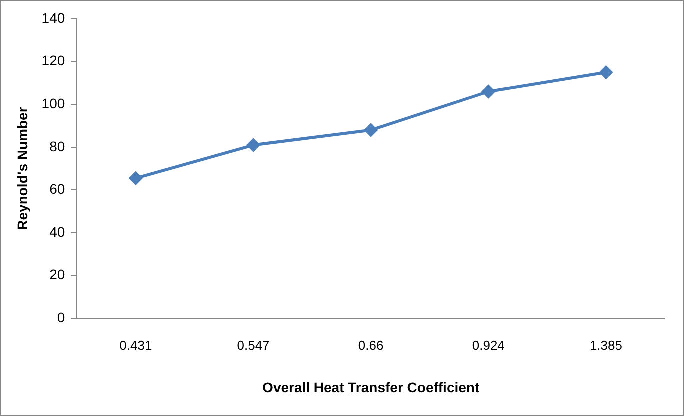 This screenshot has width=684, height=416. I want to click on y-tick-label: 100, so click(54, 103).